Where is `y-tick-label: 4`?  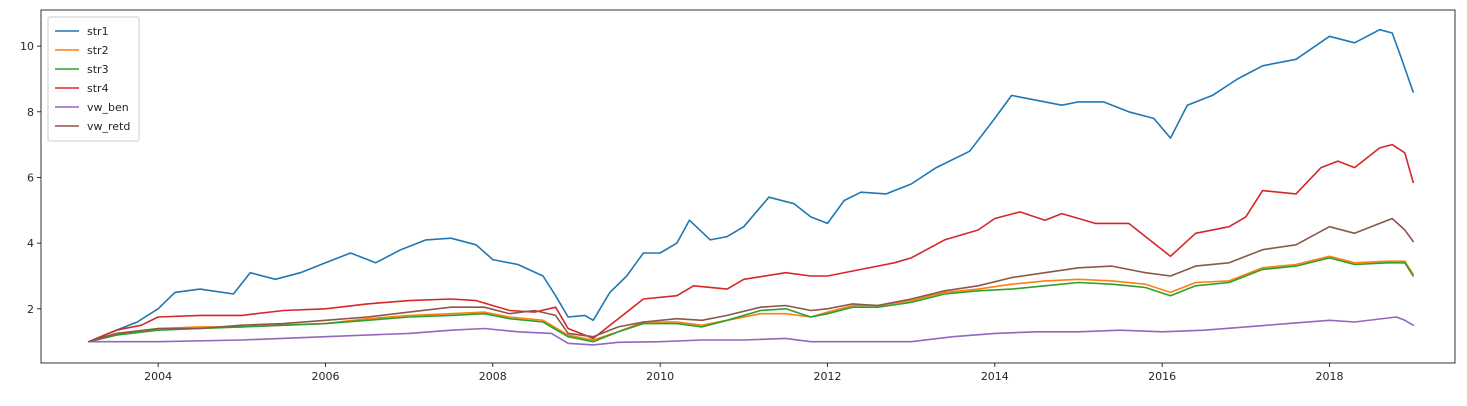
y-tick-label: 4 is located at coordinates (30, 243).